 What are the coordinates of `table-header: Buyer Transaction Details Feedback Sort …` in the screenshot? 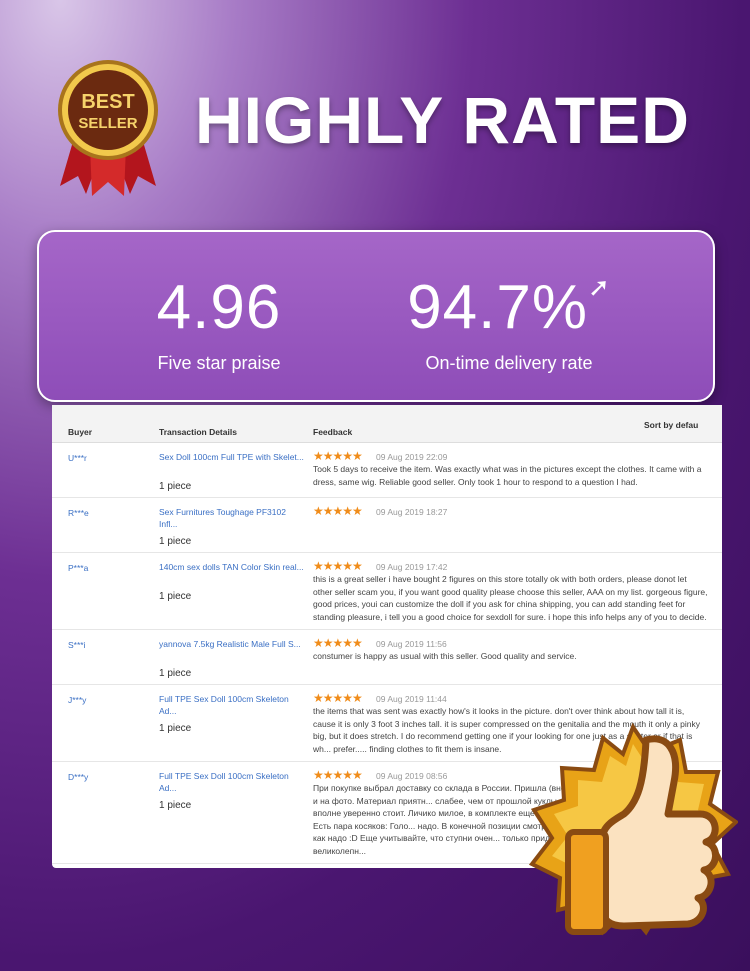 It's located at (387, 424).